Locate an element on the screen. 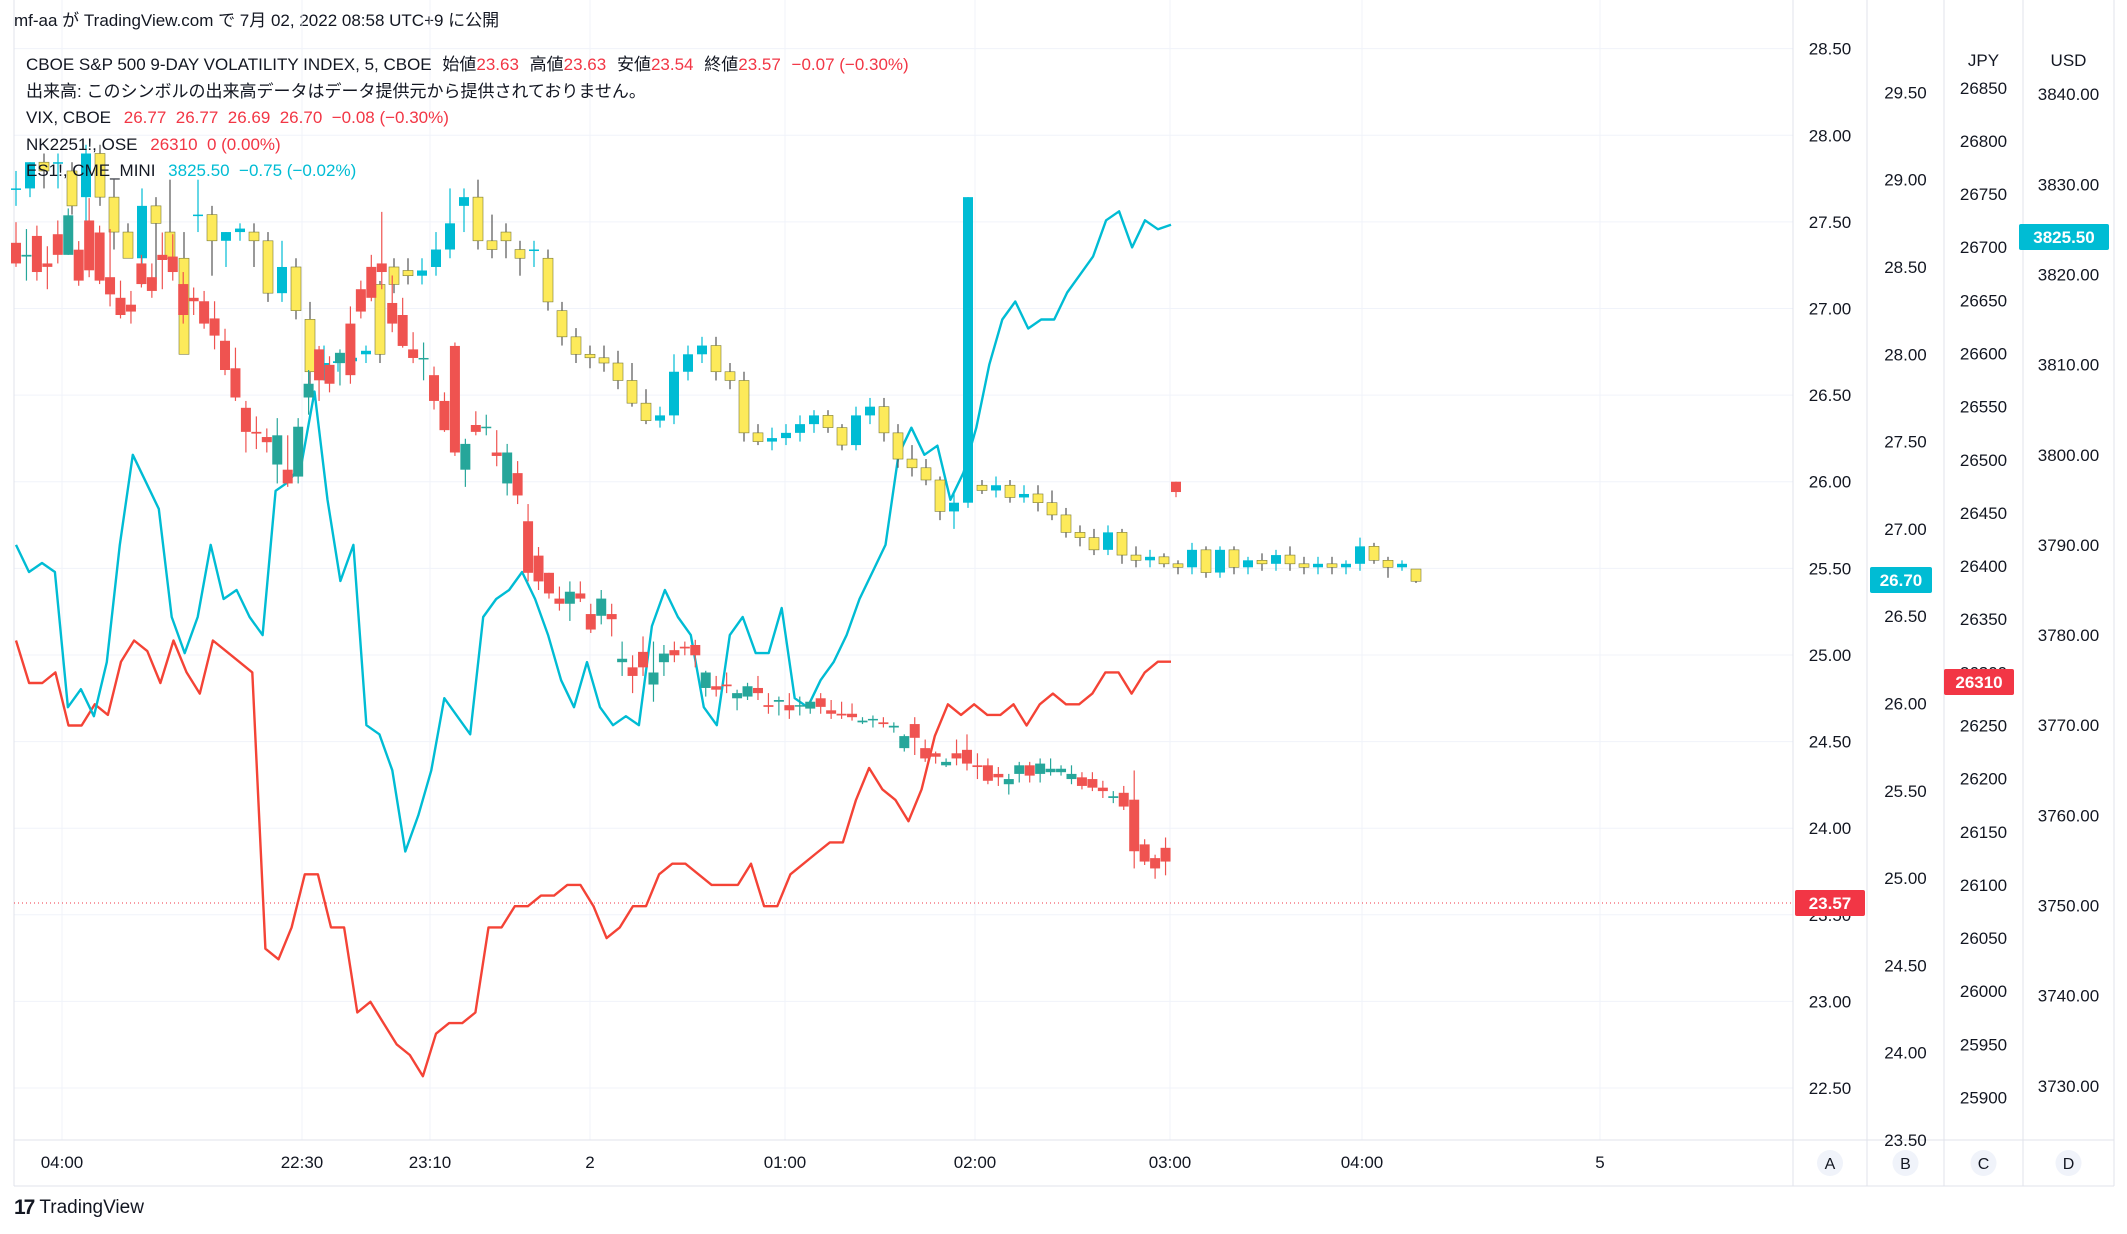 The image size is (2127, 1234). scale-letter-label: C is located at coordinates (1984, 1164).